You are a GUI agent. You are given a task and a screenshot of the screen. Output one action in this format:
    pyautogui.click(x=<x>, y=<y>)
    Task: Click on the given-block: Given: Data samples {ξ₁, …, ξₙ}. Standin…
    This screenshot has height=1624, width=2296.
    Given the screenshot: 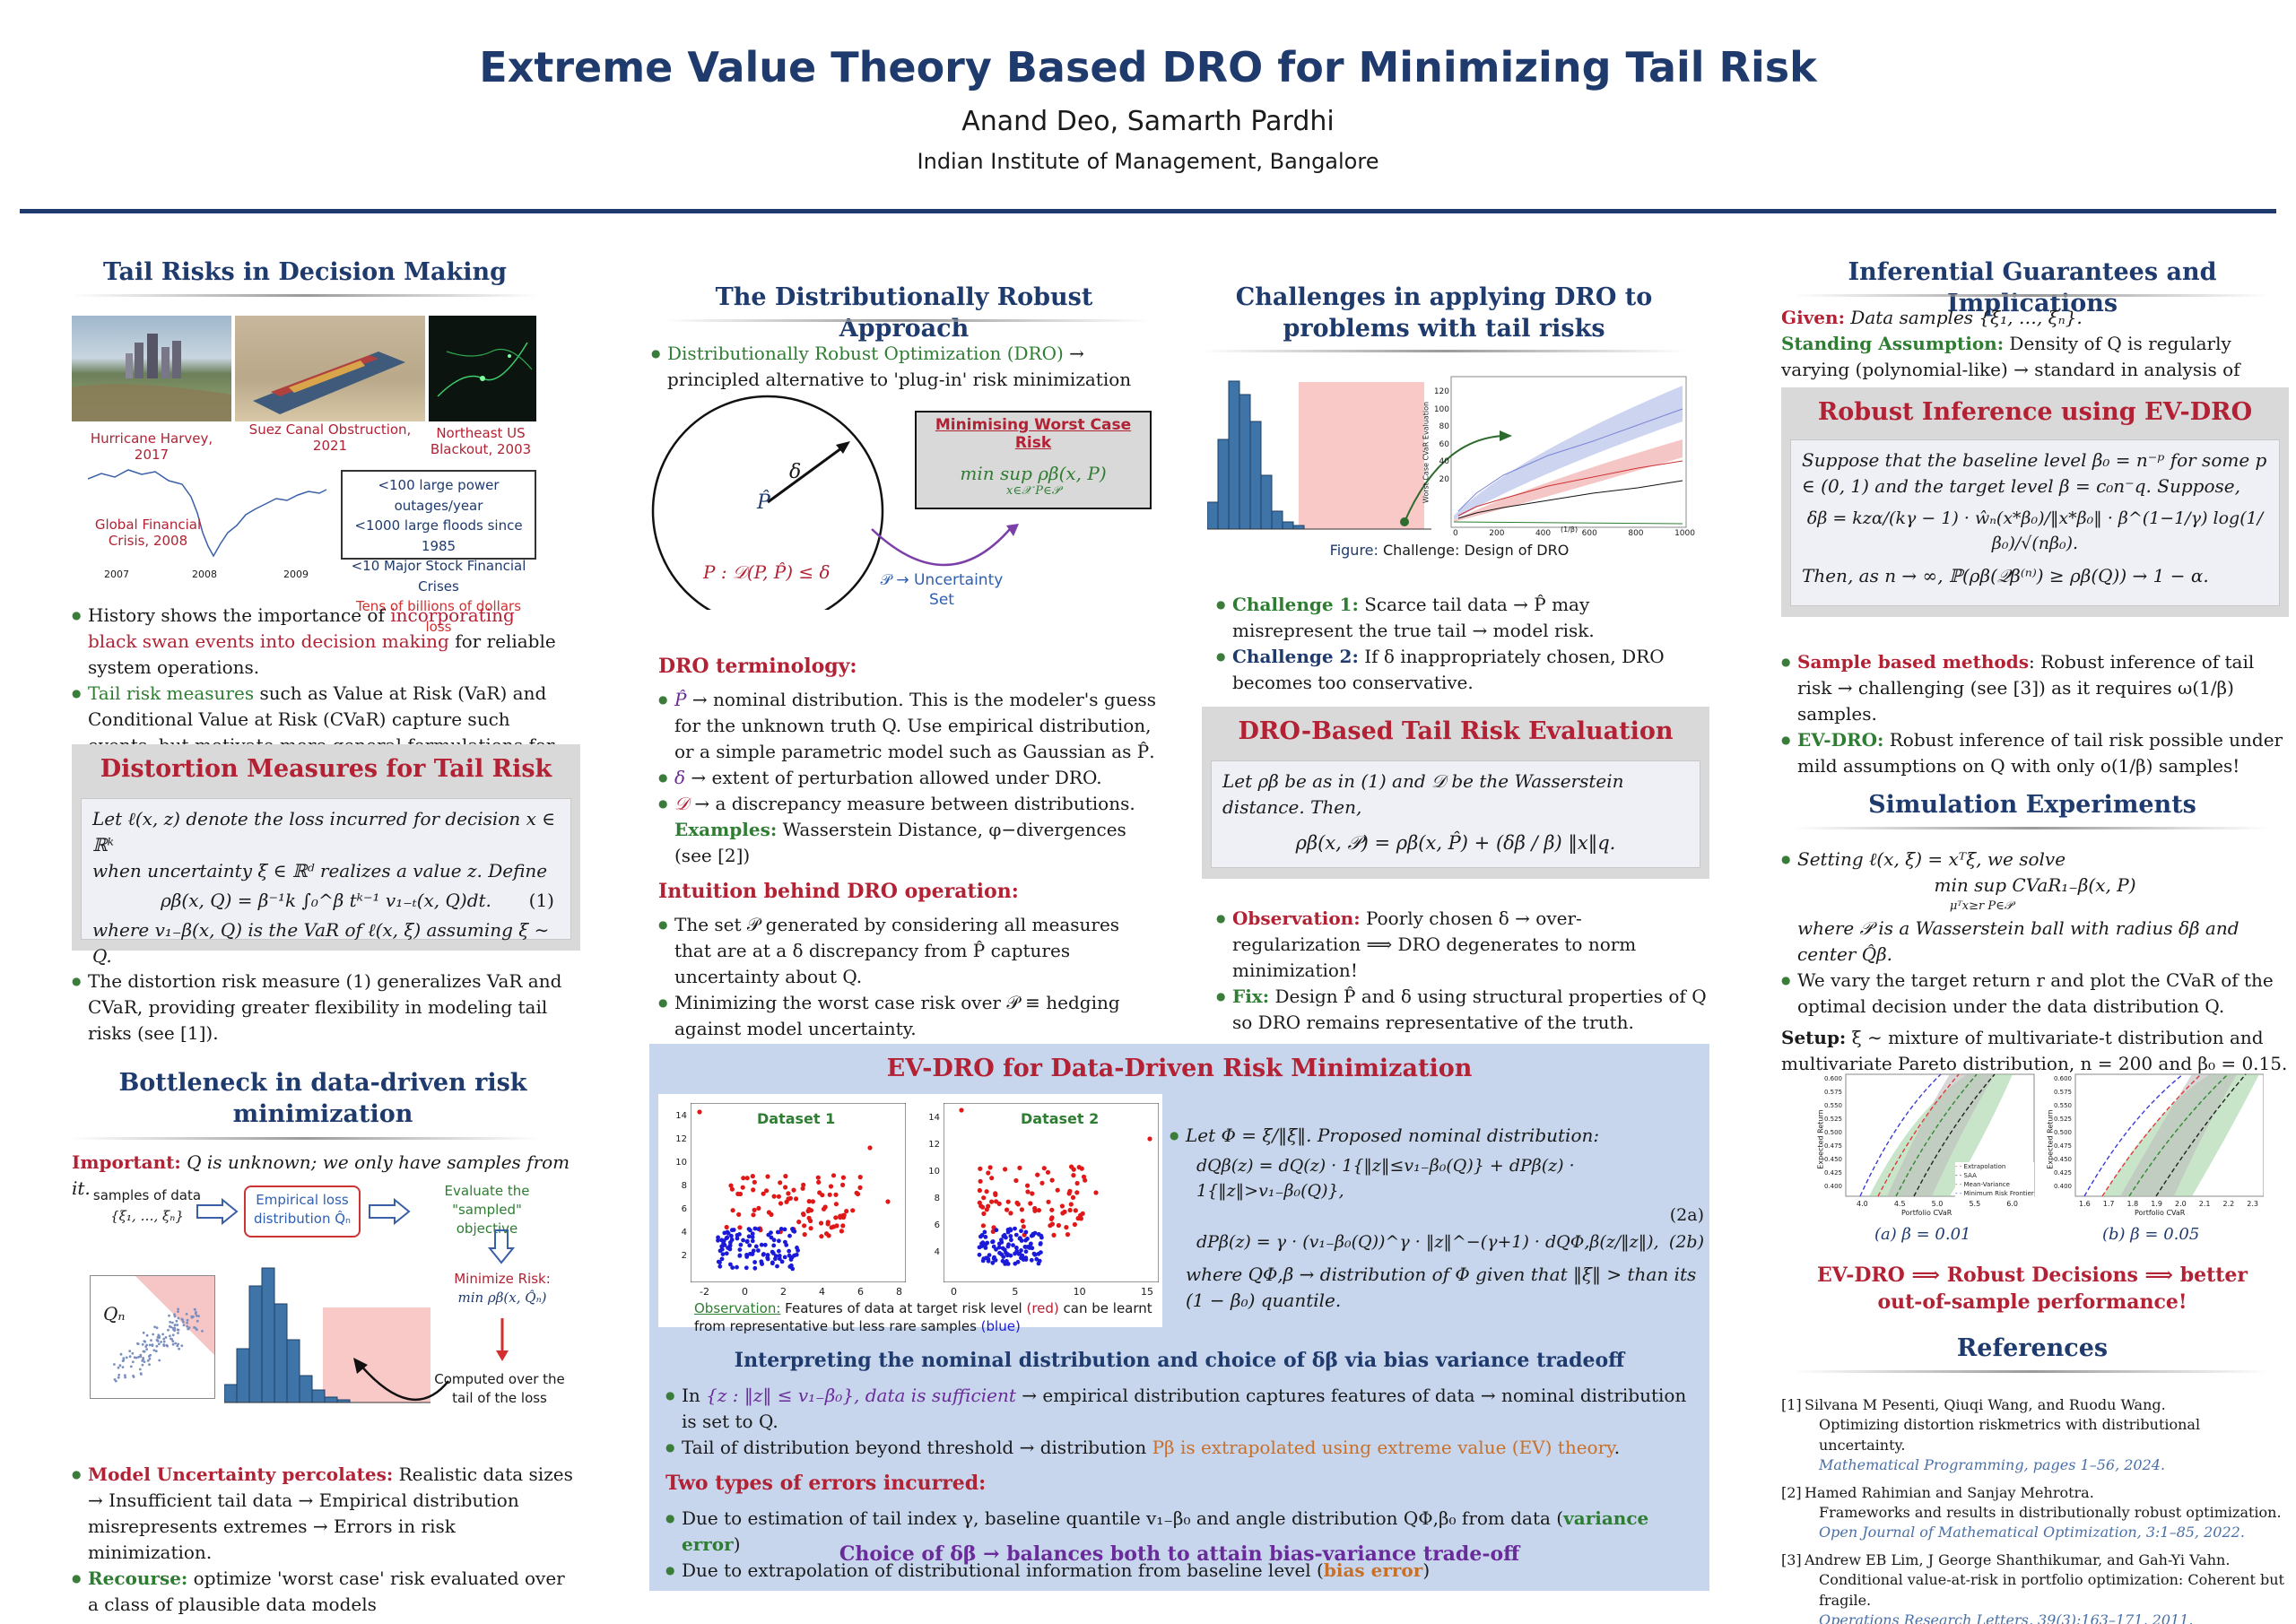 What is the action you would take?
    pyautogui.click(x=2010, y=356)
    